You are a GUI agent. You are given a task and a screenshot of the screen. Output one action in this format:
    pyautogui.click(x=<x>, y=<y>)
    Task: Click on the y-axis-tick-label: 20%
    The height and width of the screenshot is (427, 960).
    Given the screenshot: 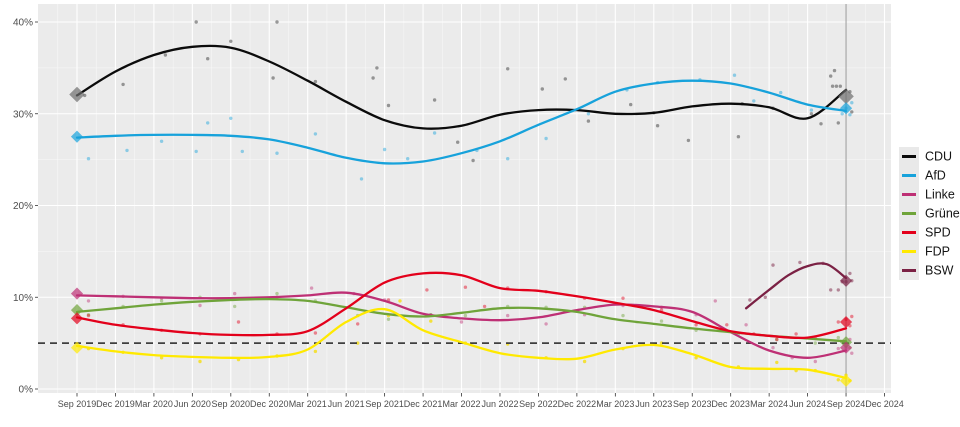 What is the action you would take?
    pyautogui.click(x=23, y=206)
    